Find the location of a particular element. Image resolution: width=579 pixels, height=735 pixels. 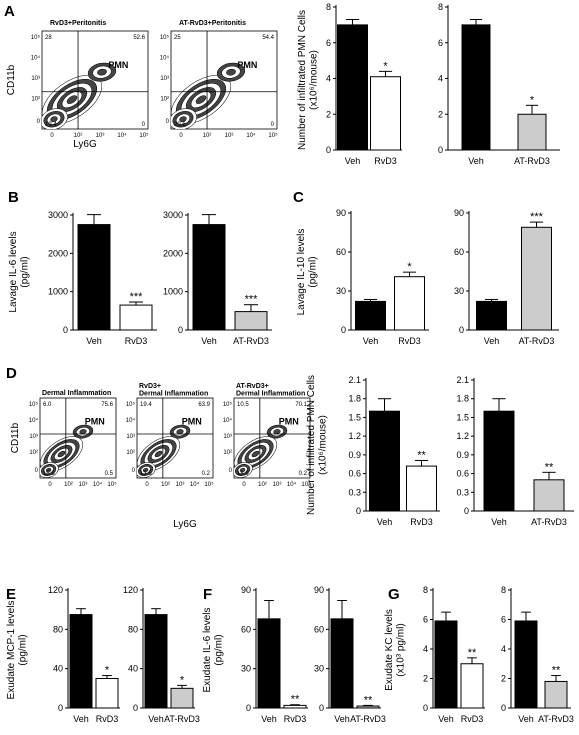

y-tick-label: 4 is located at coordinates (328, 79).